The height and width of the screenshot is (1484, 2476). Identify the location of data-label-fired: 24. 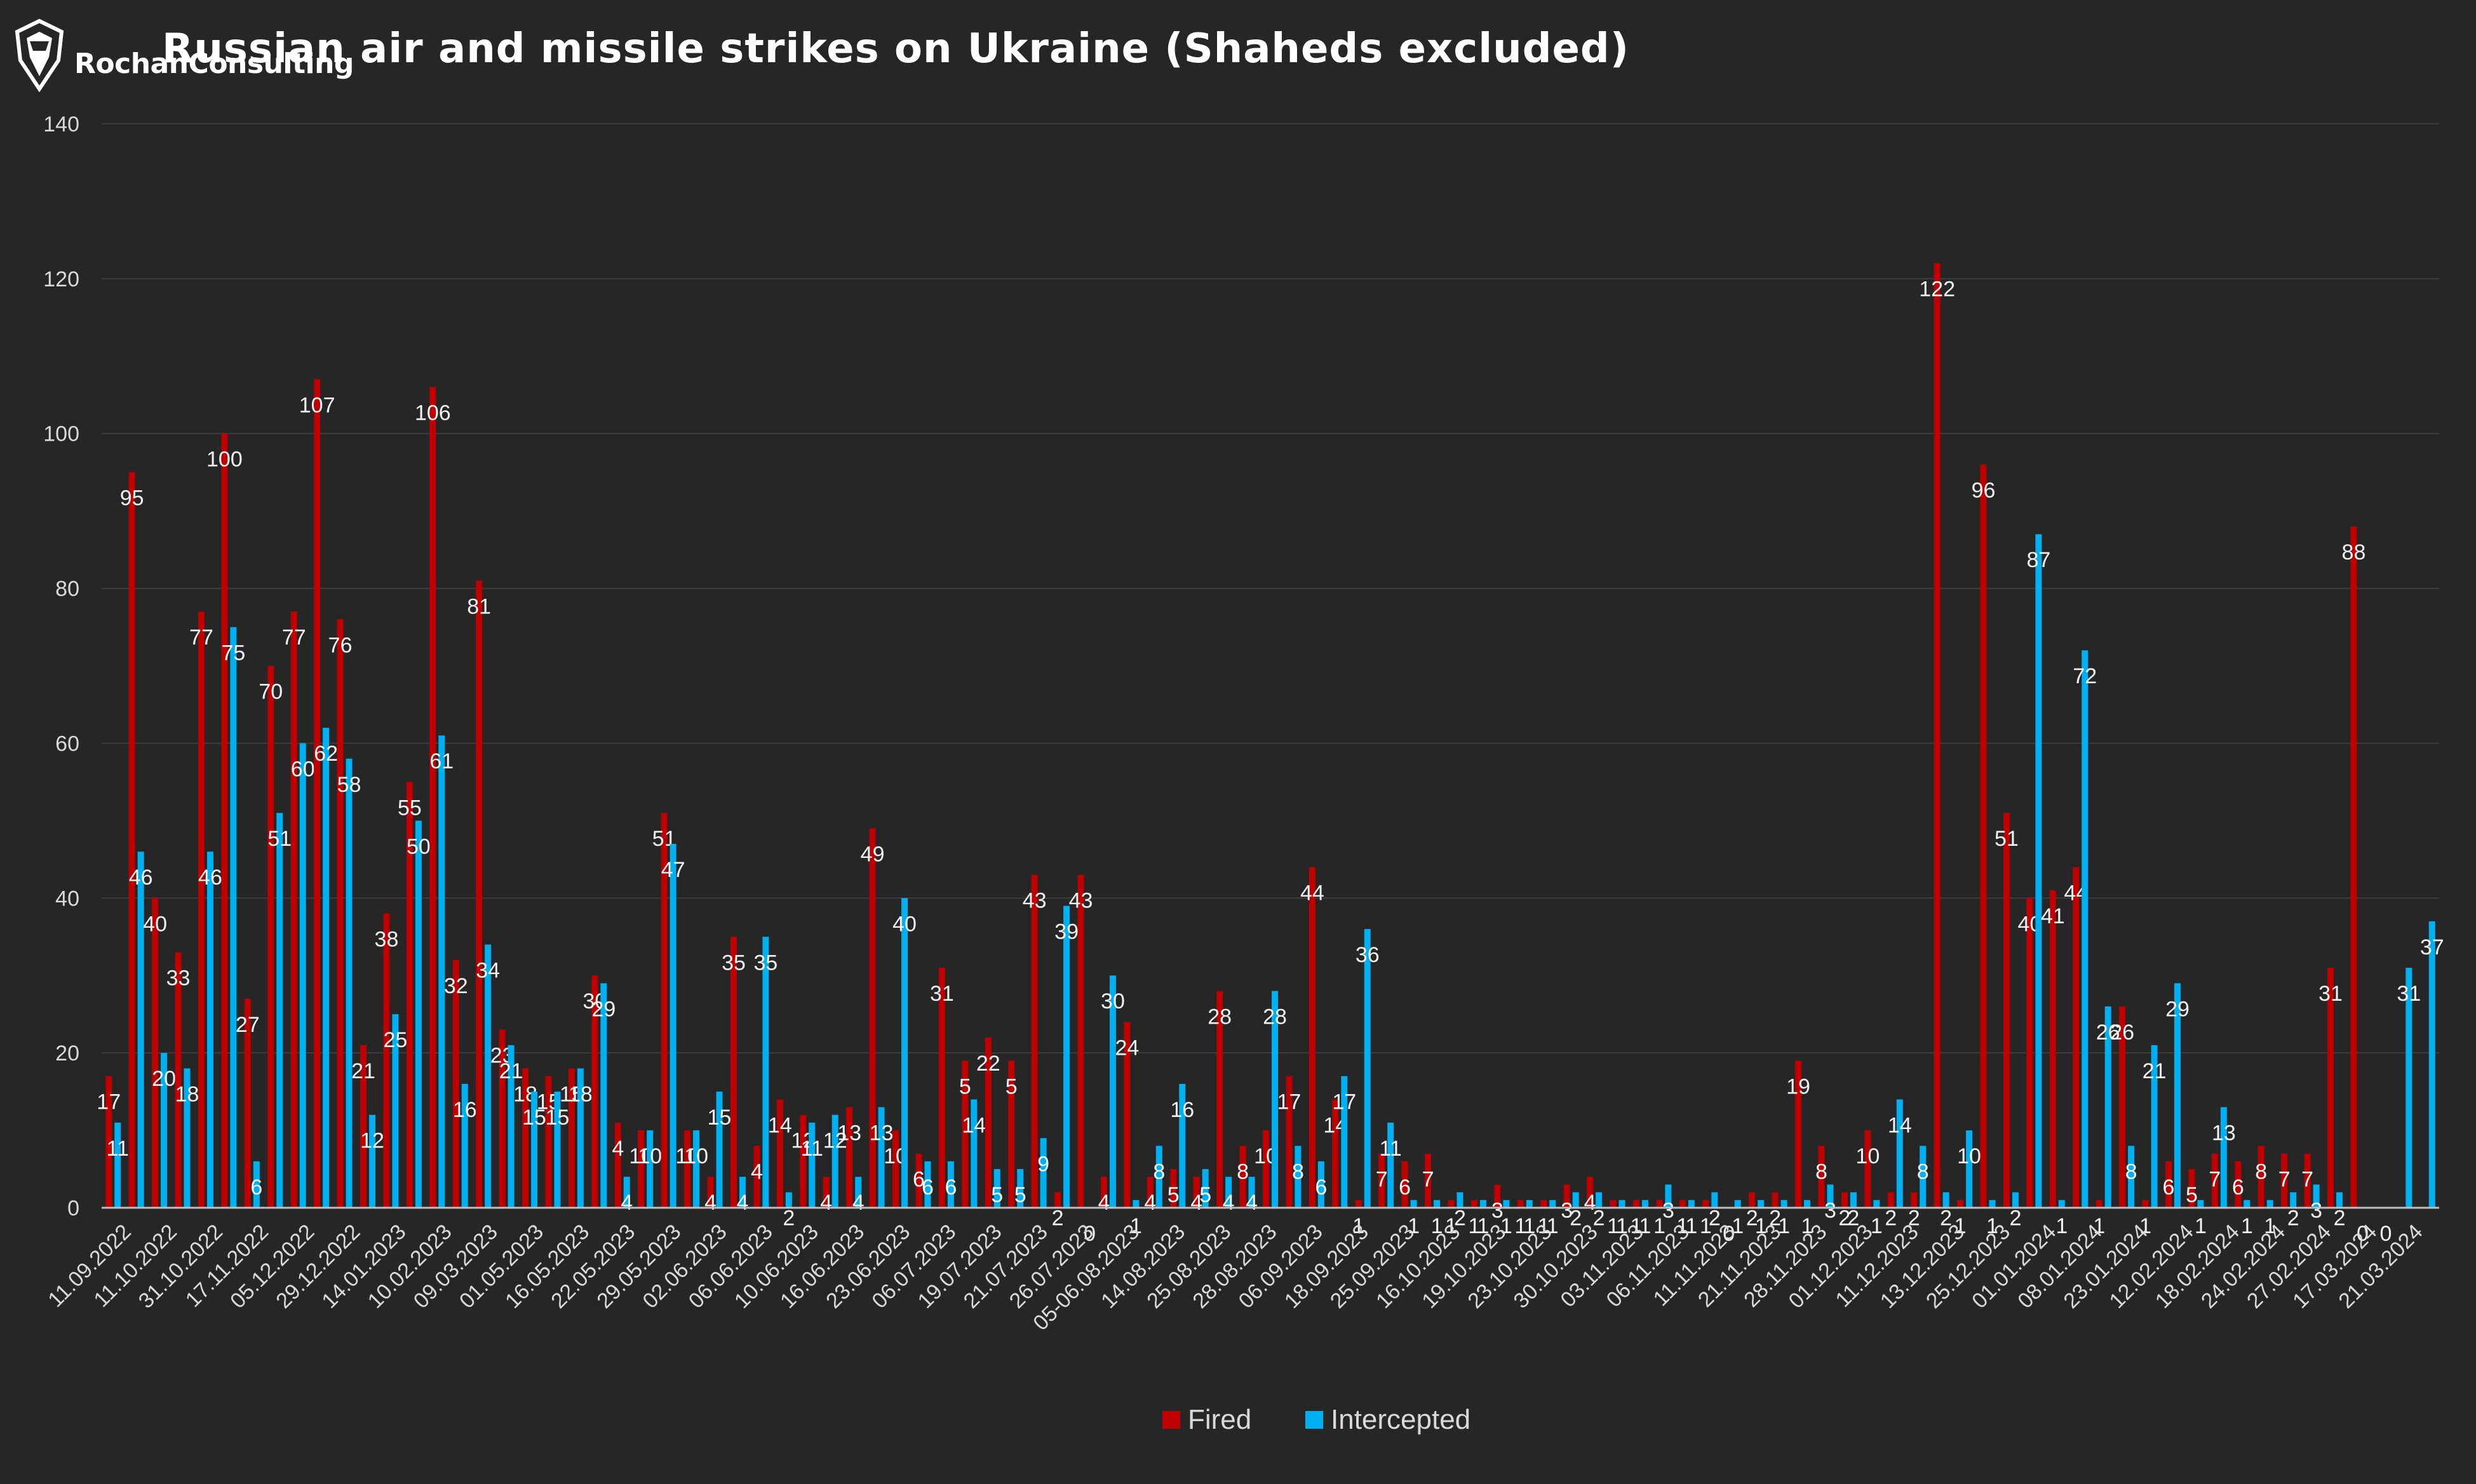
(1127, 1048).